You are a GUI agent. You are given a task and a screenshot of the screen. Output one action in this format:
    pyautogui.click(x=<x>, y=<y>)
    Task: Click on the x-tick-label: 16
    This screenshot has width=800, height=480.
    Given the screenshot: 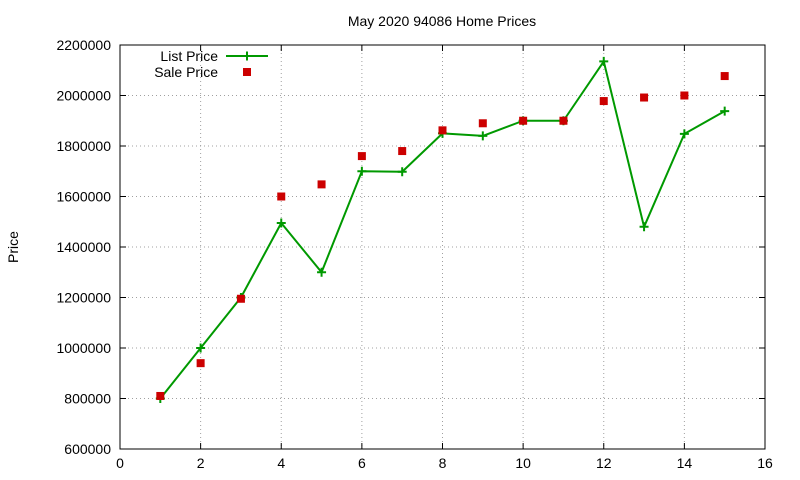 What is the action you would take?
    pyautogui.click(x=765, y=463)
    